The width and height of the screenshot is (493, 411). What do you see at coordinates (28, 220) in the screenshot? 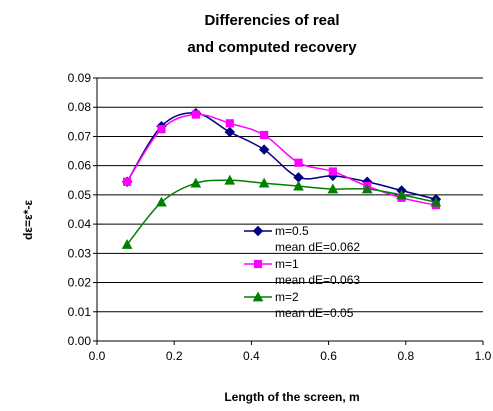
I see `y-axis-label: dε=ε*-ε` at bounding box center [28, 220].